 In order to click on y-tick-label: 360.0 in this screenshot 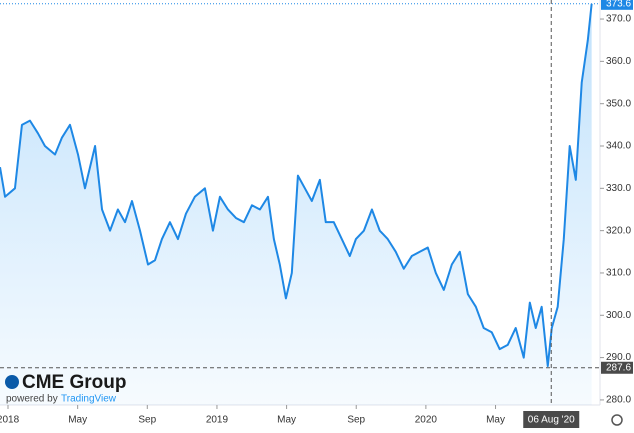, I will do `click(618, 61)`.